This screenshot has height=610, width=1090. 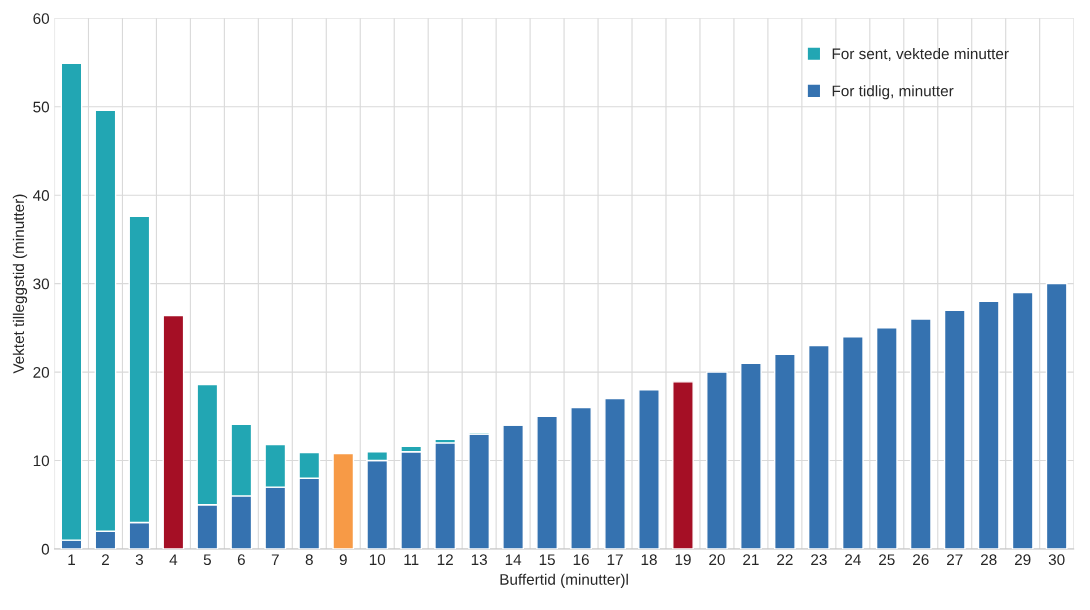 What do you see at coordinates (343, 560) in the screenshot?
I see `x-tick-label: 9` at bounding box center [343, 560].